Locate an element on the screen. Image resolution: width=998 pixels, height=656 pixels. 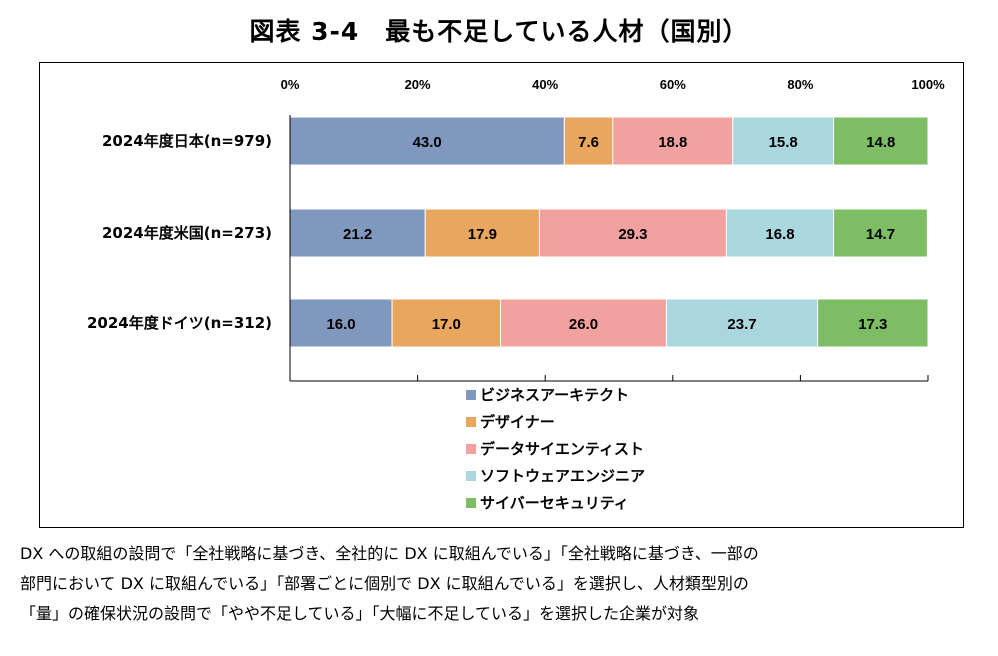
x-tick-label: 80% is located at coordinates (800, 84).